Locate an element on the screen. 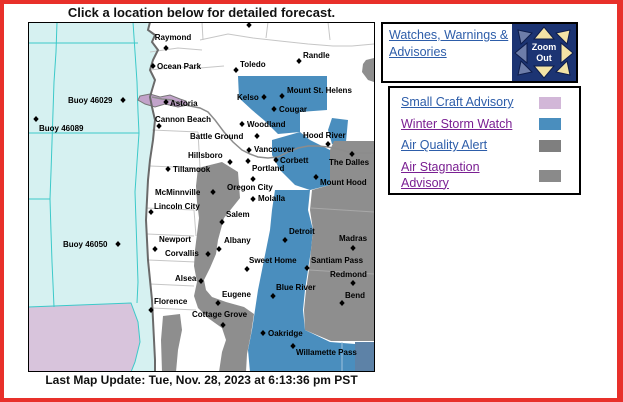 The width and height of the screenshot is (623, 402). city-label: Raymond is located at coordinates (173, 37).